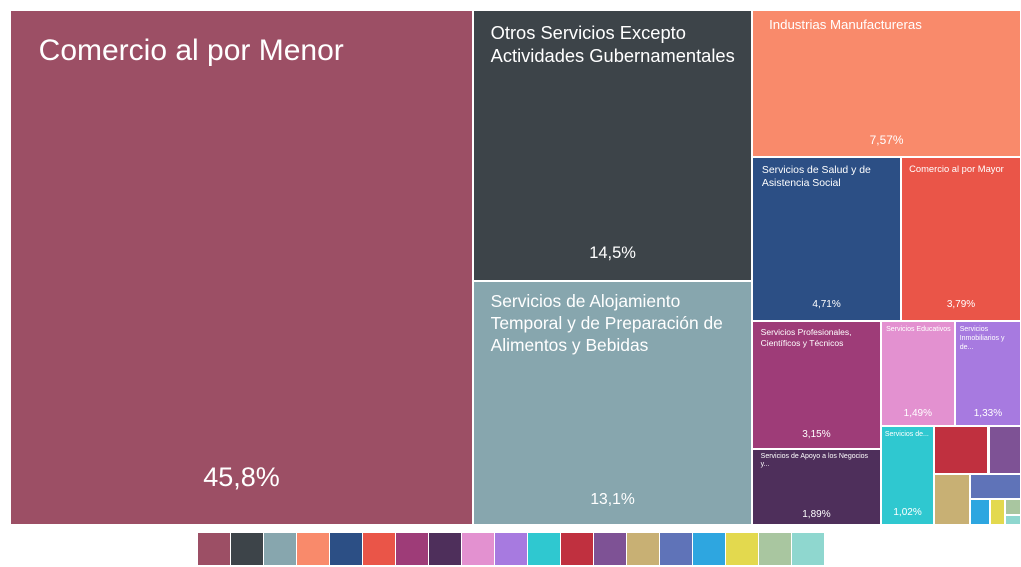 This screenshot has height=567, width=1021. I want to click on legend, so click(510, 549).